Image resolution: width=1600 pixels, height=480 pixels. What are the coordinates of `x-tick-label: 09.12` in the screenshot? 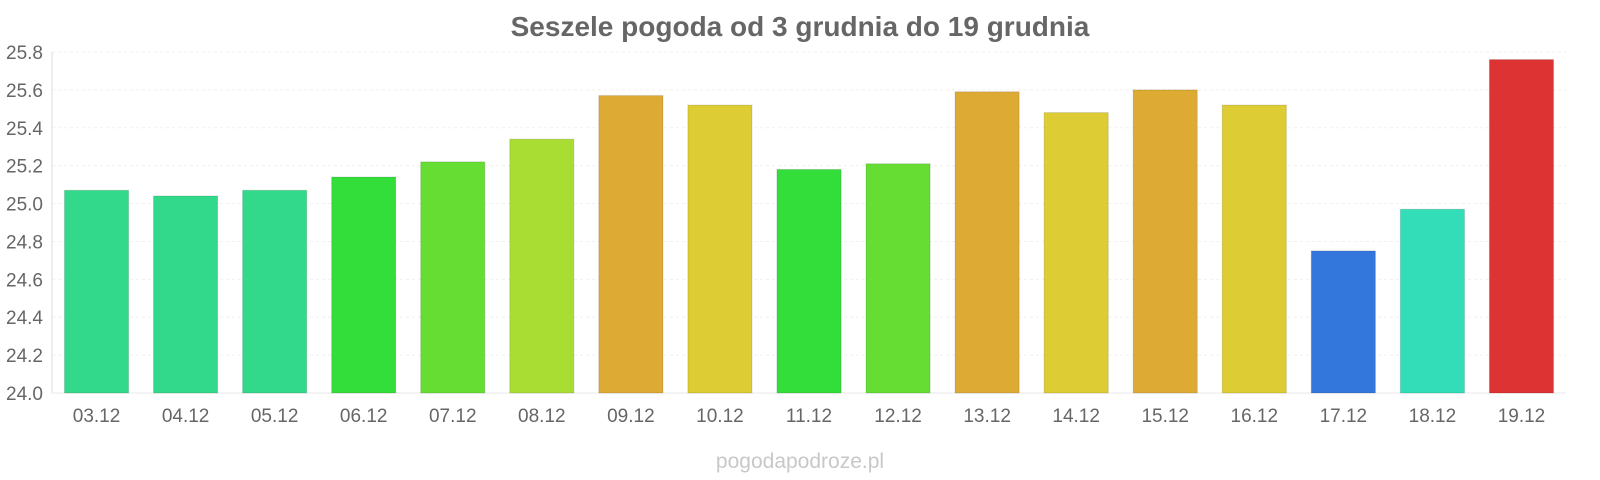 It's located at (631, 416).